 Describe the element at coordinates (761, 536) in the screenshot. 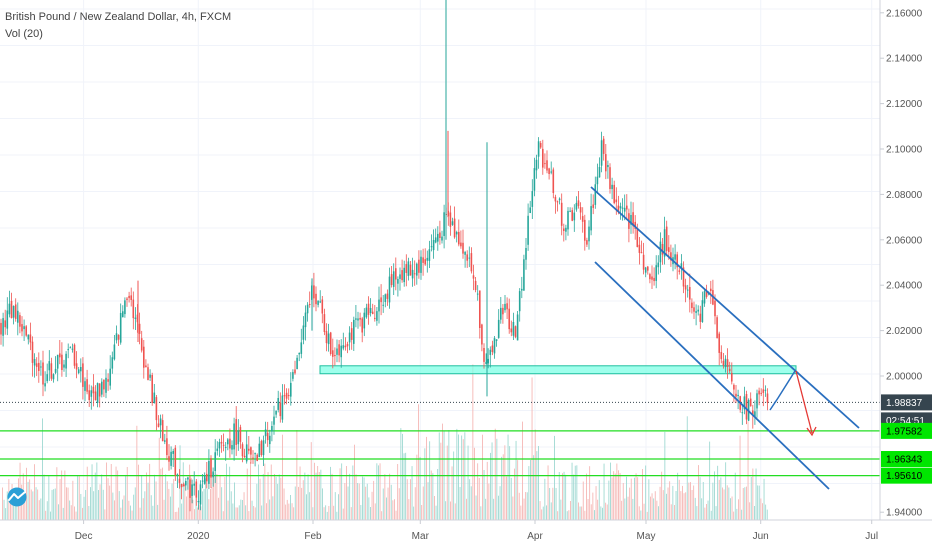

I see `time-tick-label: Jun` at that location.